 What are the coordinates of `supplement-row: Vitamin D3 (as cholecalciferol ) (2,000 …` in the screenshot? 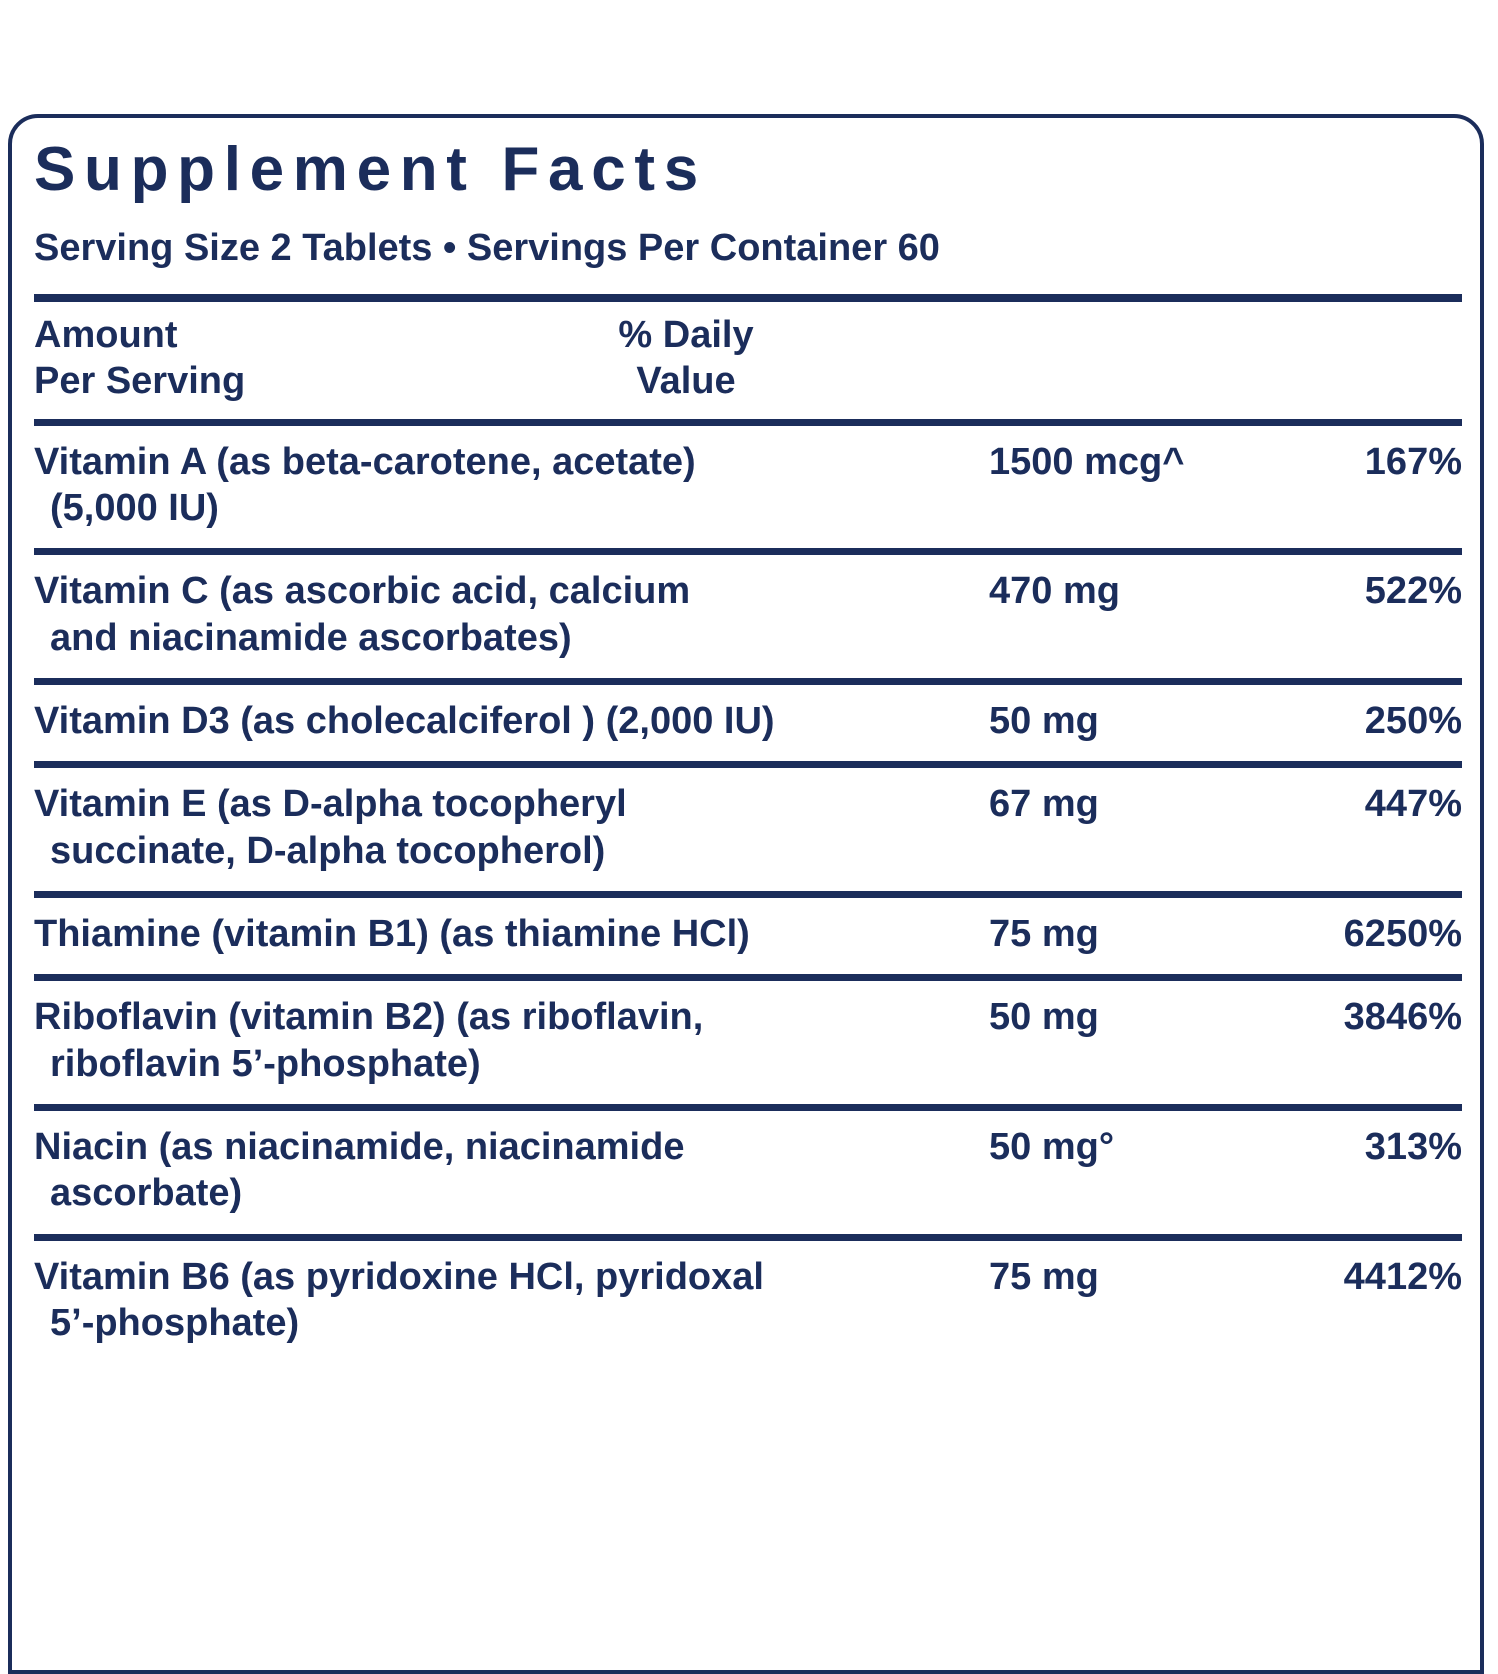 It's located at (748, 723).